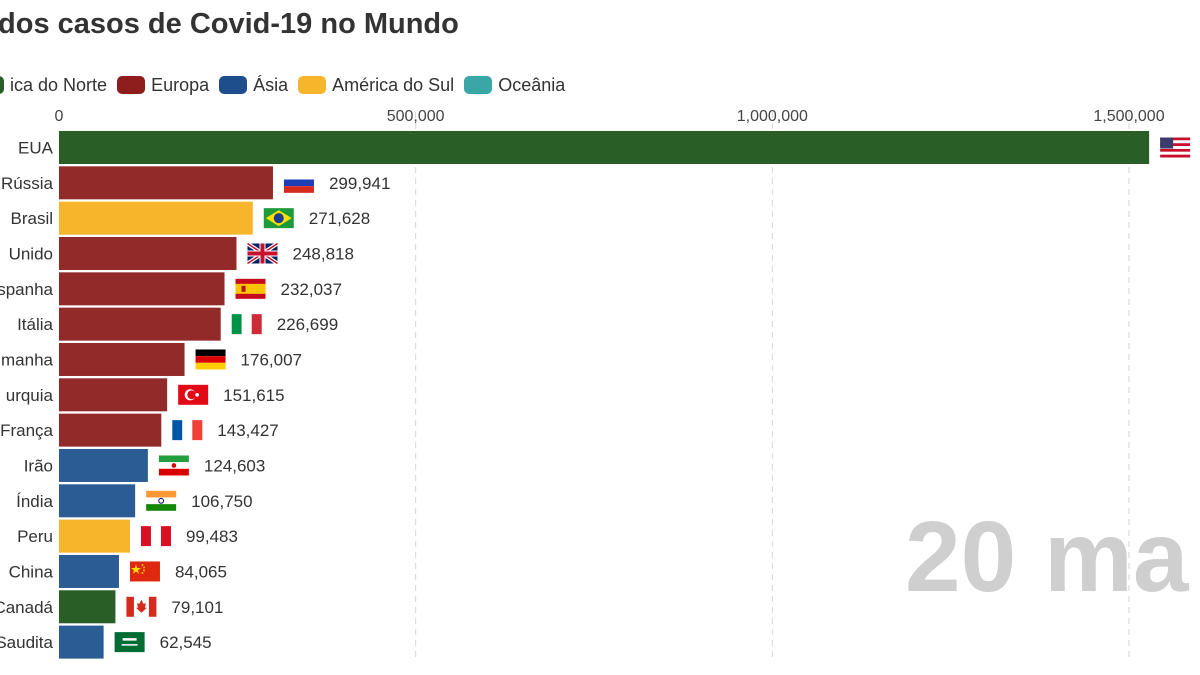 Image resolution: width=1200 pixels, height=675 pixels. I want to click on tr-flag-icon, so click(193, 394).